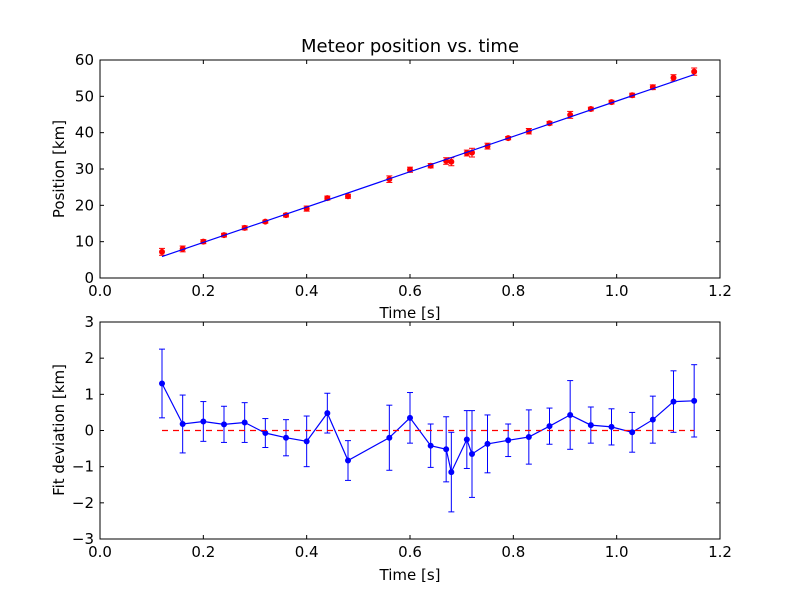  I want to click on position-x-tick-label: 1.2, so click(720, 291).